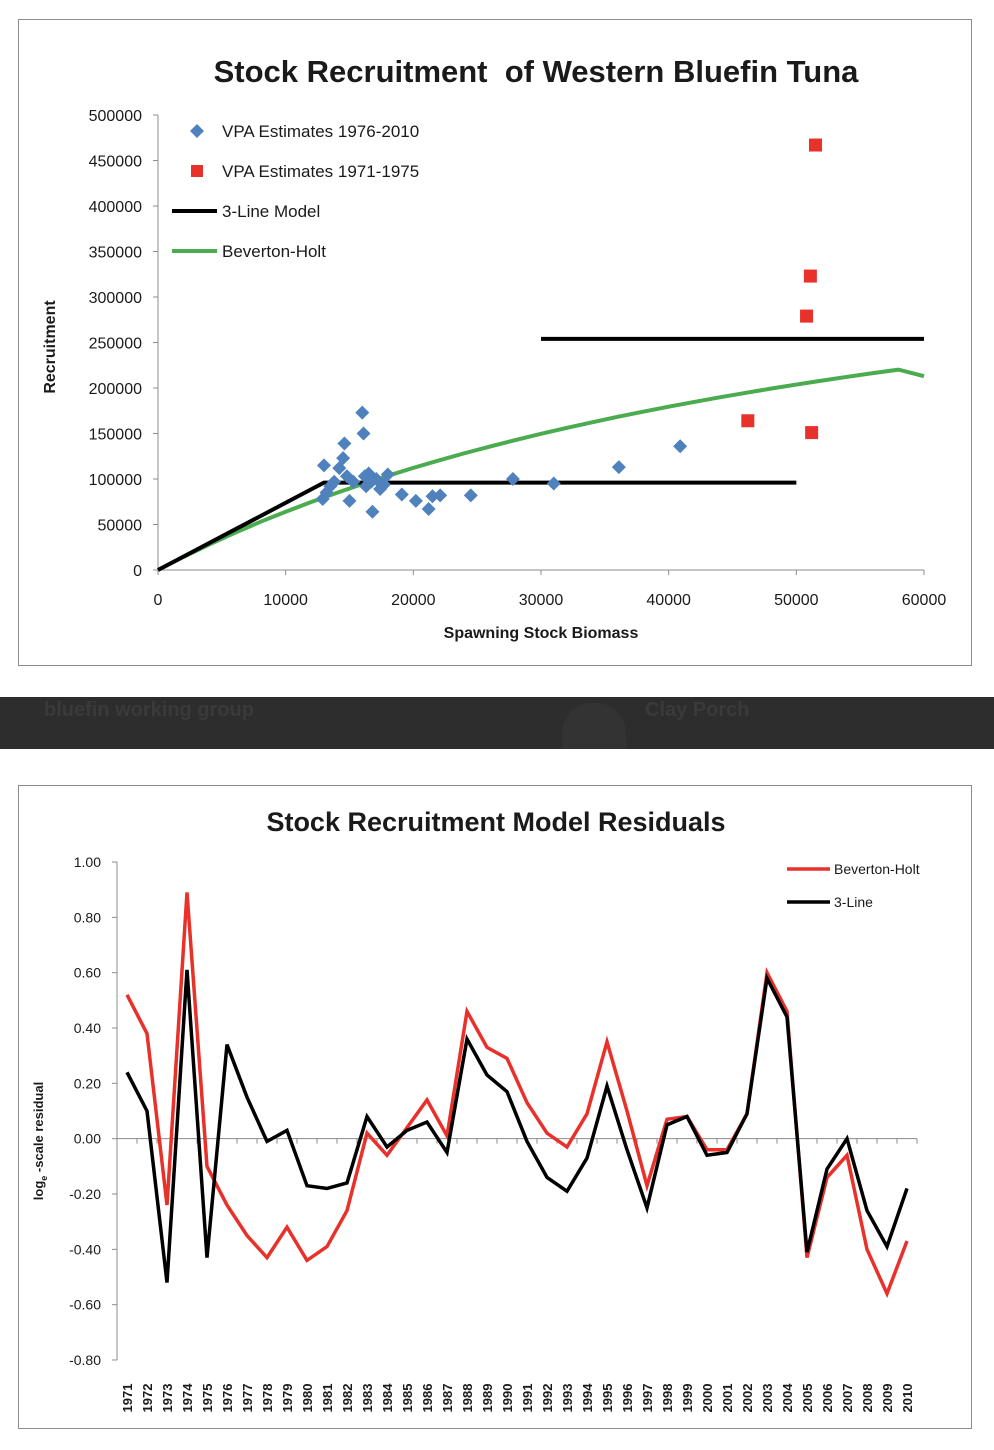  I want to click on x-tick-label: 2008, so click(867, 1398).